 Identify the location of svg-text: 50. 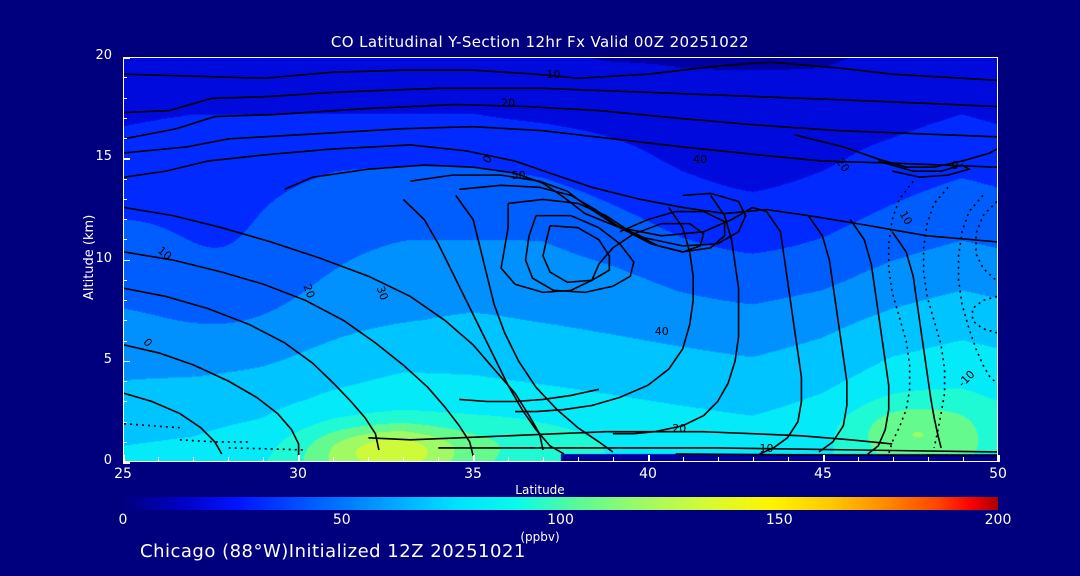
(519, 175).